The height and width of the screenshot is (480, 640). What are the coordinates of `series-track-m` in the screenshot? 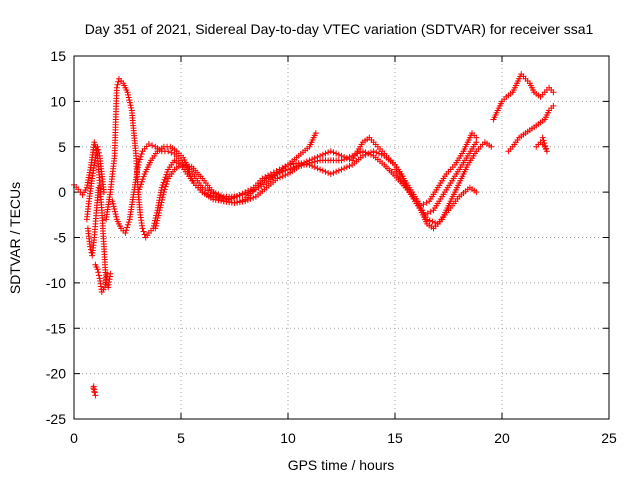 It's located at (541, 144).